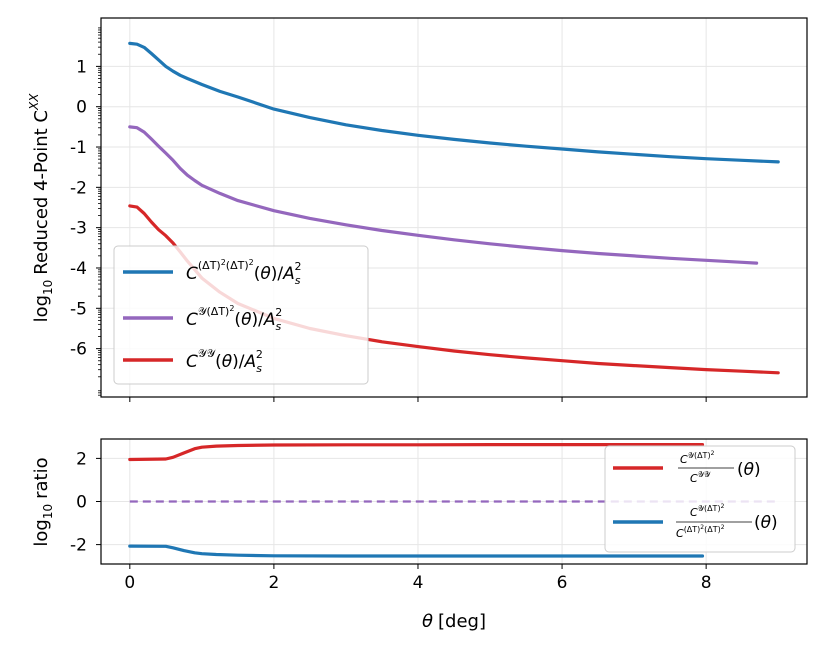 The width and height of the screenshot is (830, 664). I want to click on bottom-legend: C𝒴(ΔT)2 C𝒴𝒴 (θ) C𝒴(ΔT)2 C(ΔT)2(ΔT)2 (θ), so click(700, 499).